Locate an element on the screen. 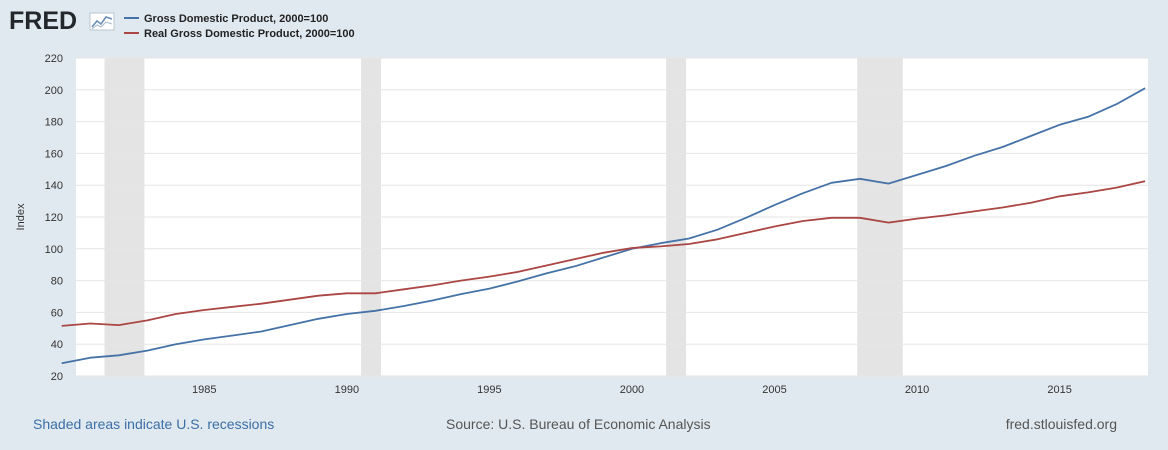  x-tick-label: 2015 is located at coordinates (1059, 390).